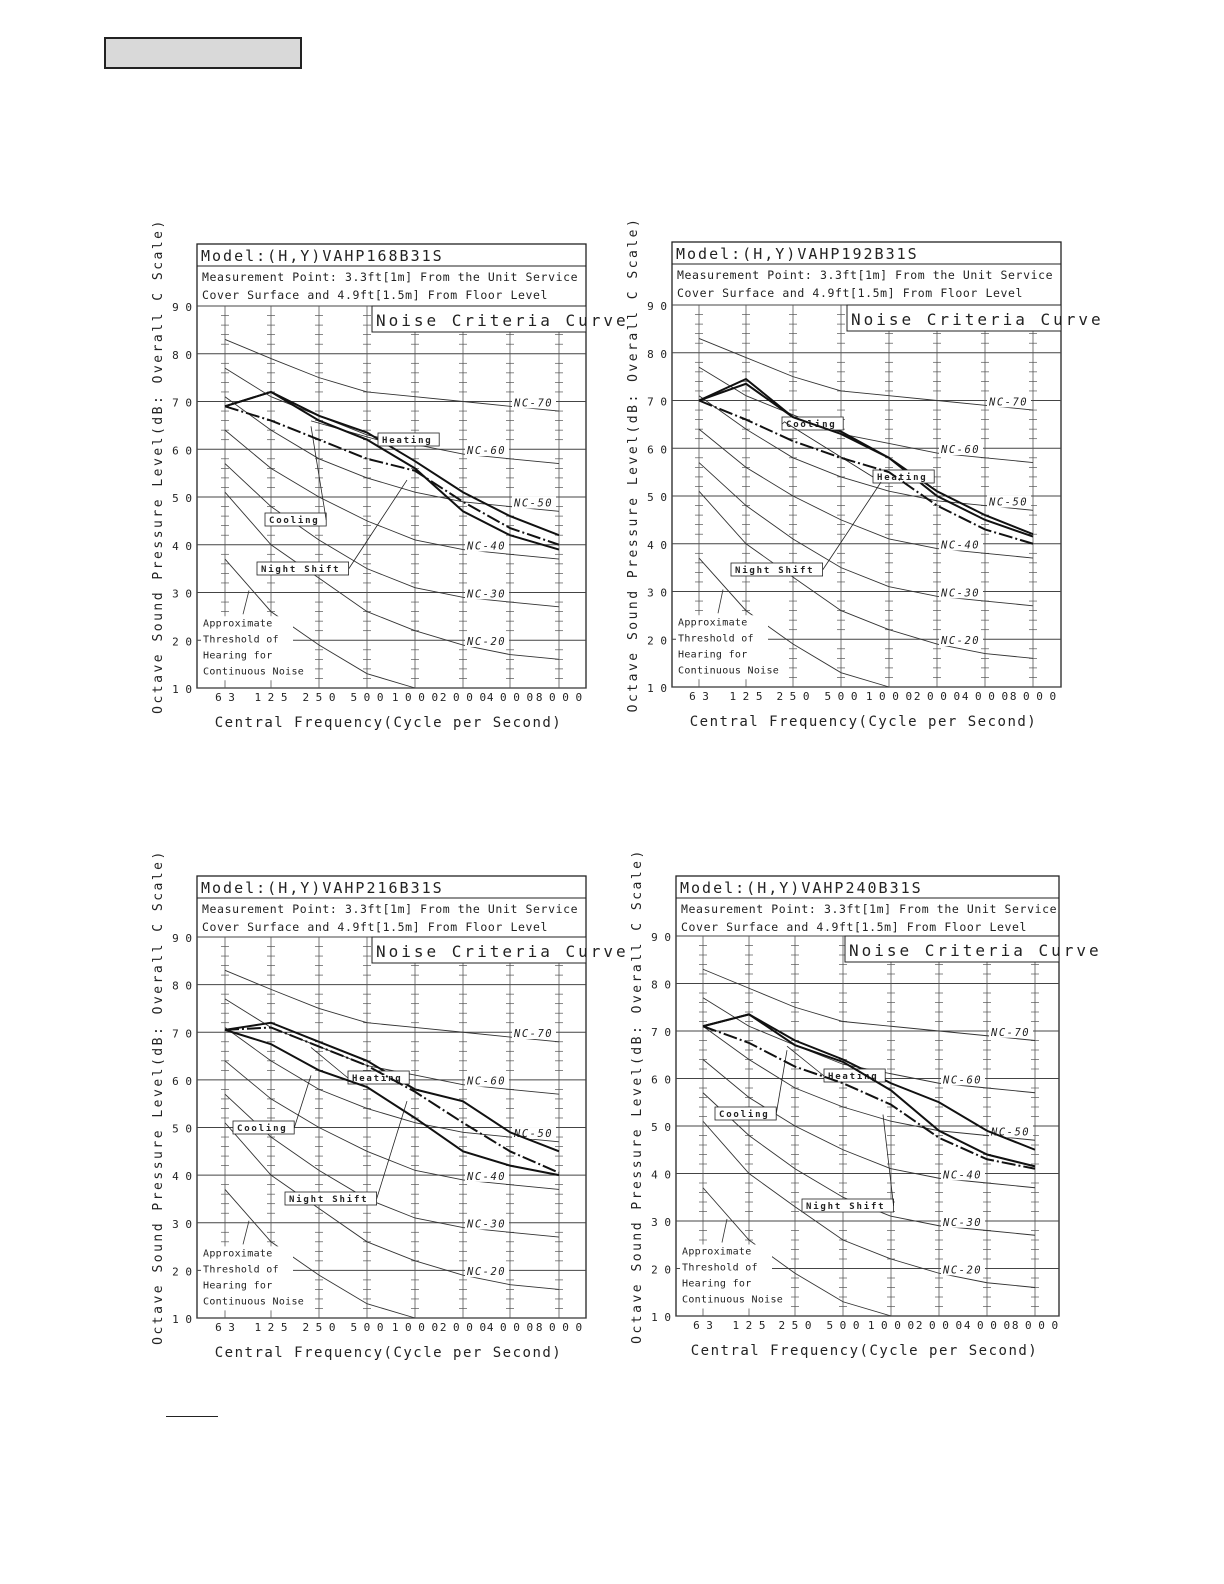 This screenshot has width=1224, height=1584. I want to click on x-tick-label: 8 0 0 0, so click(1035, 1325).